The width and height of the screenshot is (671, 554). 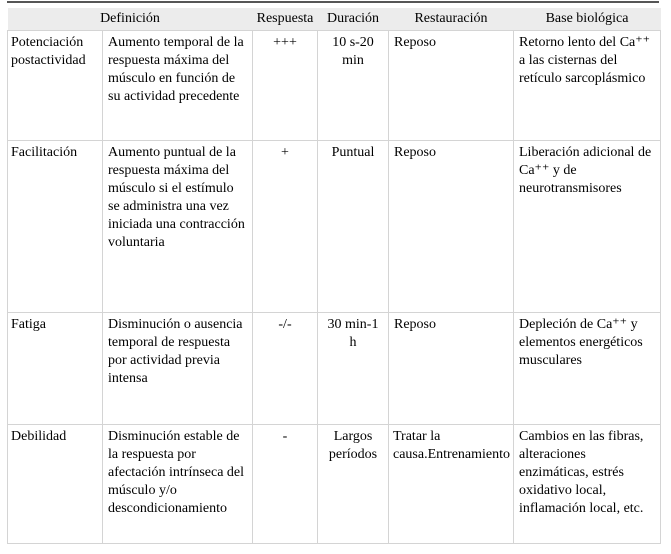 What do you see at coordinates (285, 483) in the screenshot?
I see `cell-respuesta: -` at bounding box center [285, 483].